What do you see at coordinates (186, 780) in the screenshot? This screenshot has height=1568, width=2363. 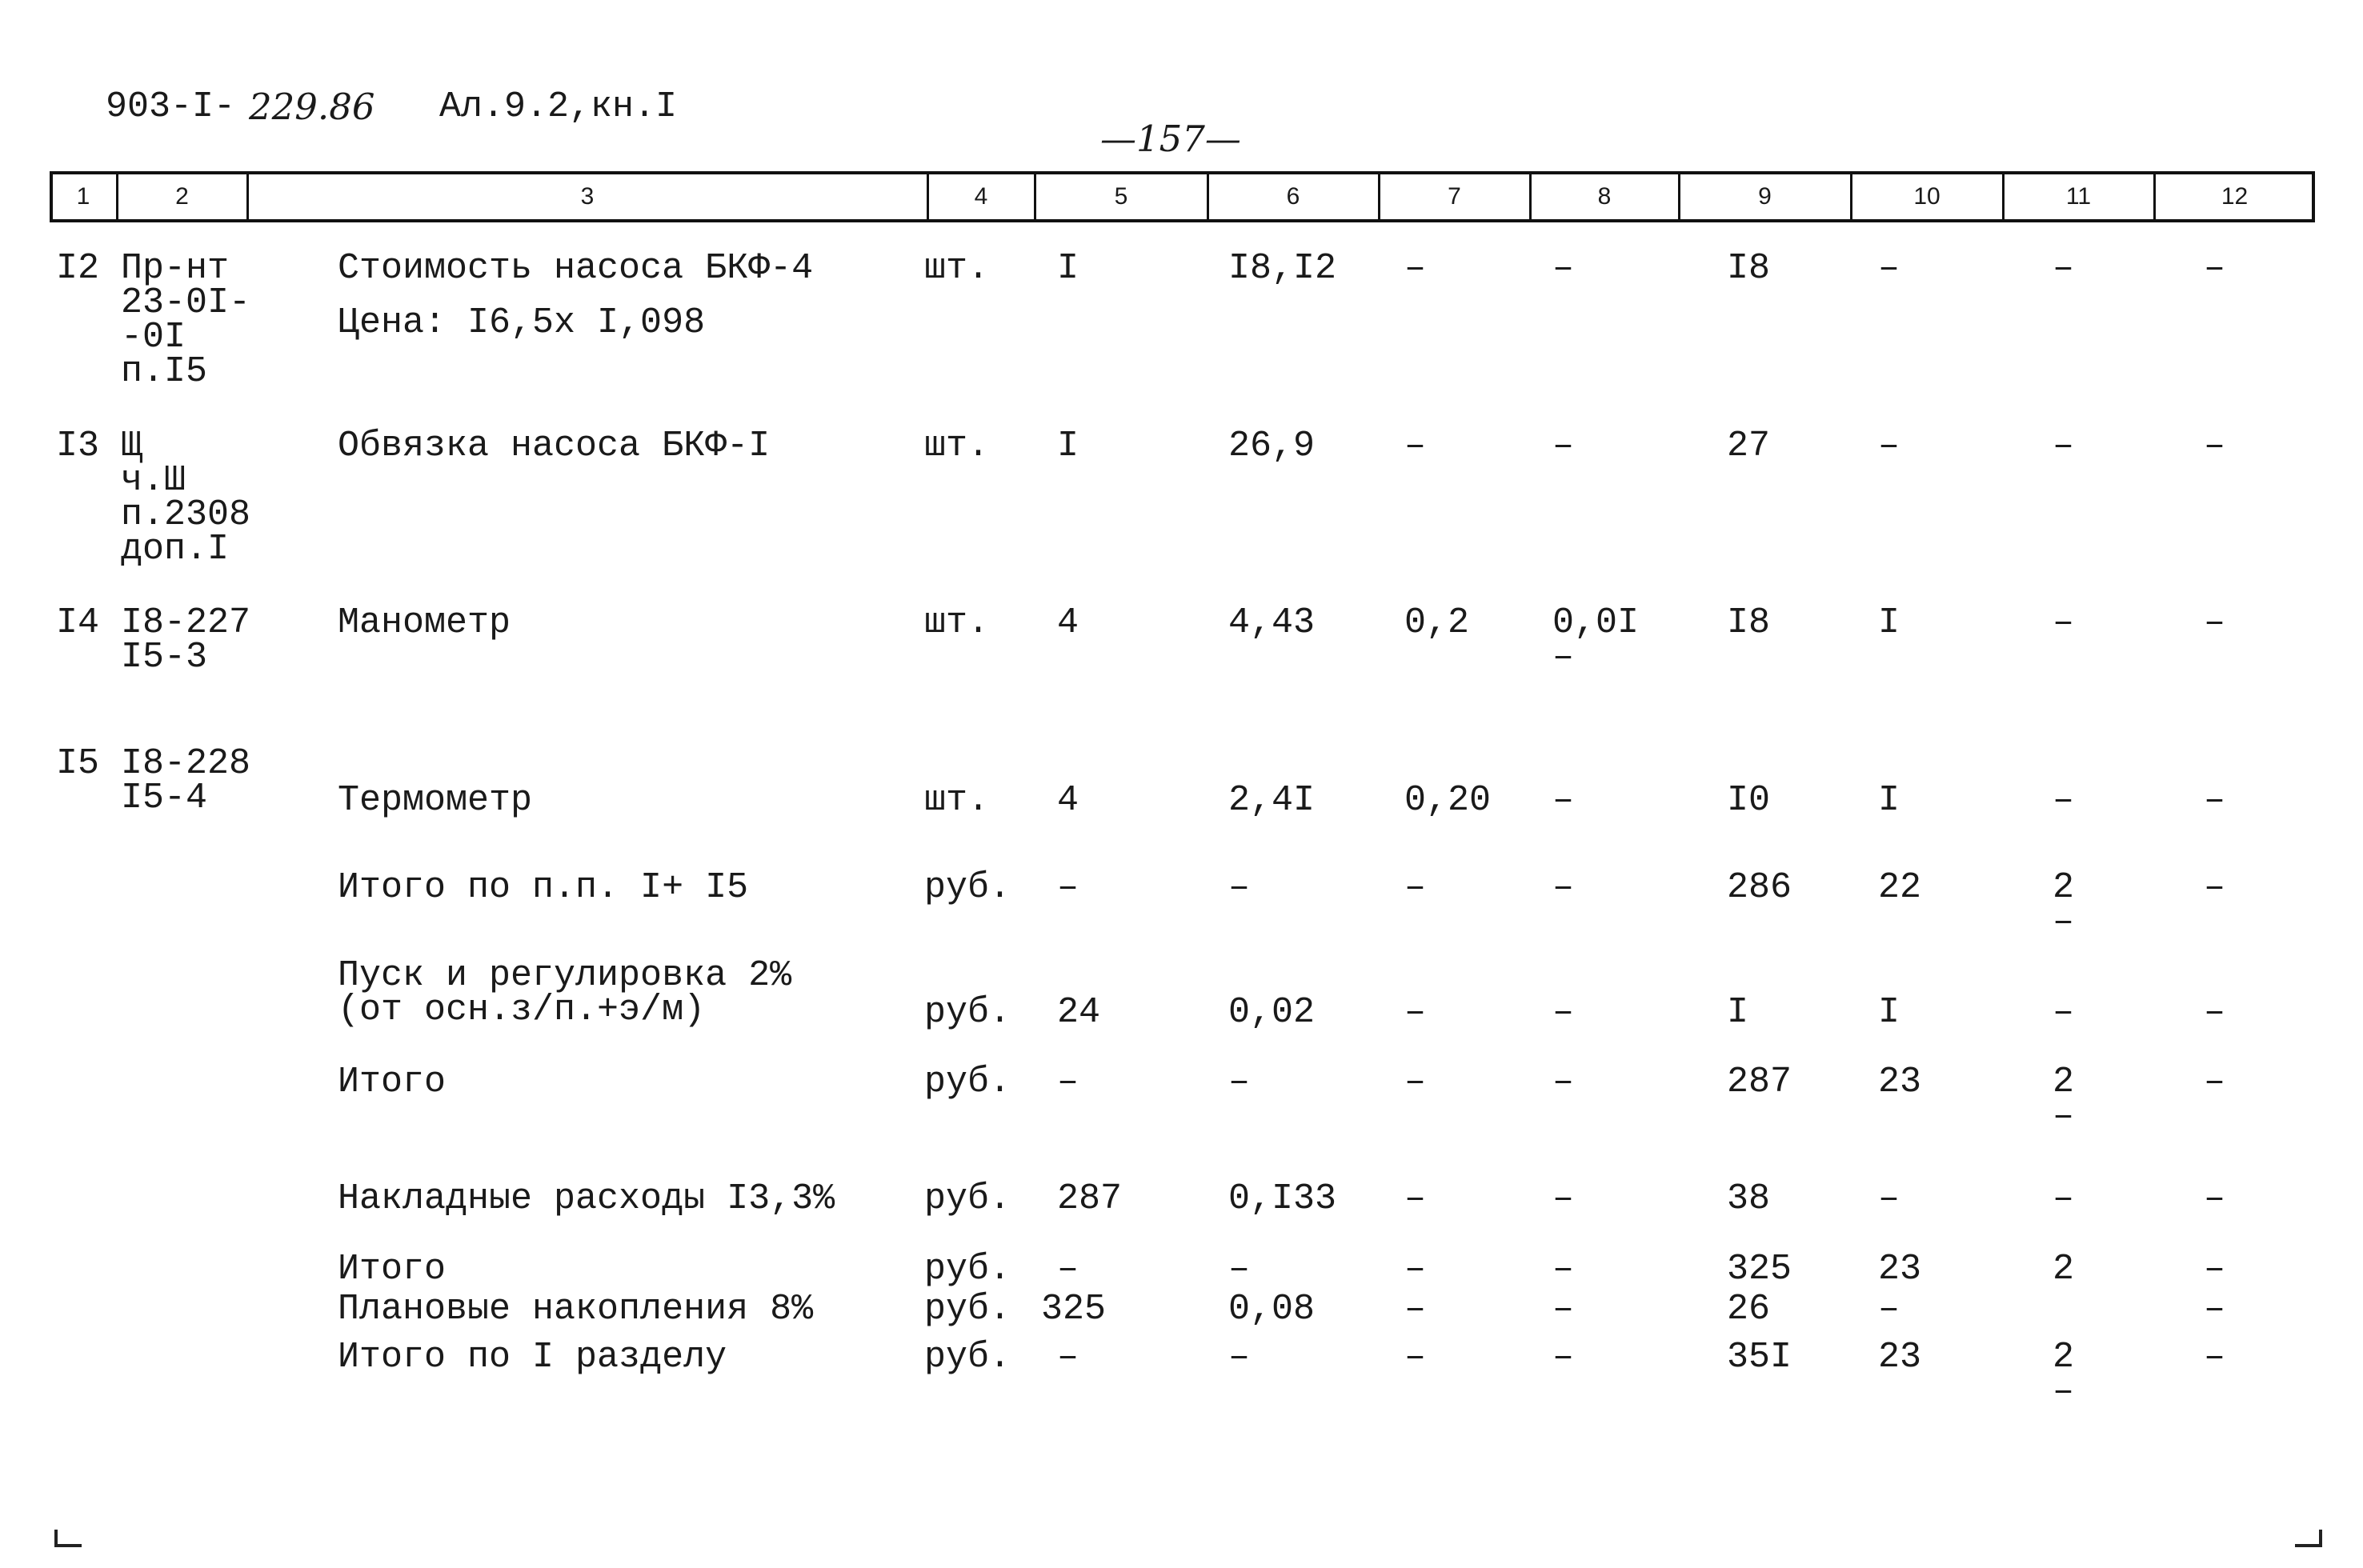 I see `table-cell: I8-228 I5-4` at bounding box center [186, 780].